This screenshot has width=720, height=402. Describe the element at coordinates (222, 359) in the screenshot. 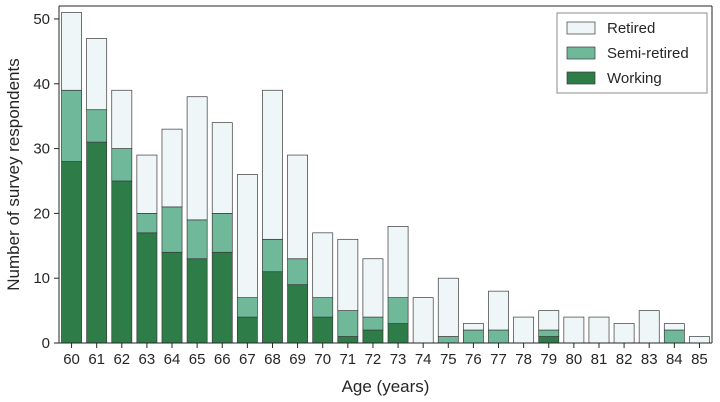

I see `x-tick-label: 66` at that location.